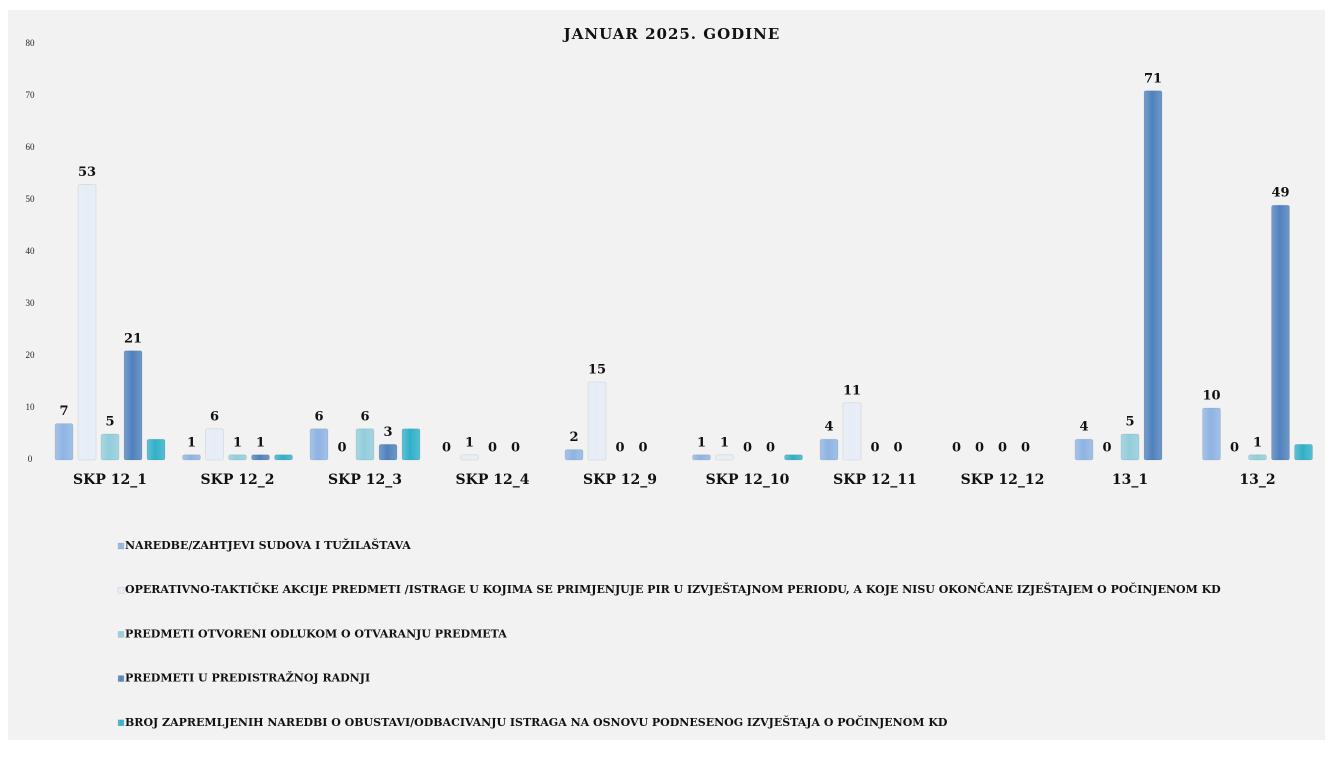 The image size is (1333, 767). I want to click on y-tick-label: 50, so click(31, 199).